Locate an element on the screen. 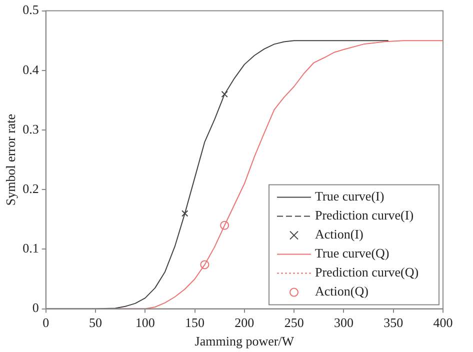 The image size is (473, 352). x-tick-label: 200 is located at coordinates (244, 322).